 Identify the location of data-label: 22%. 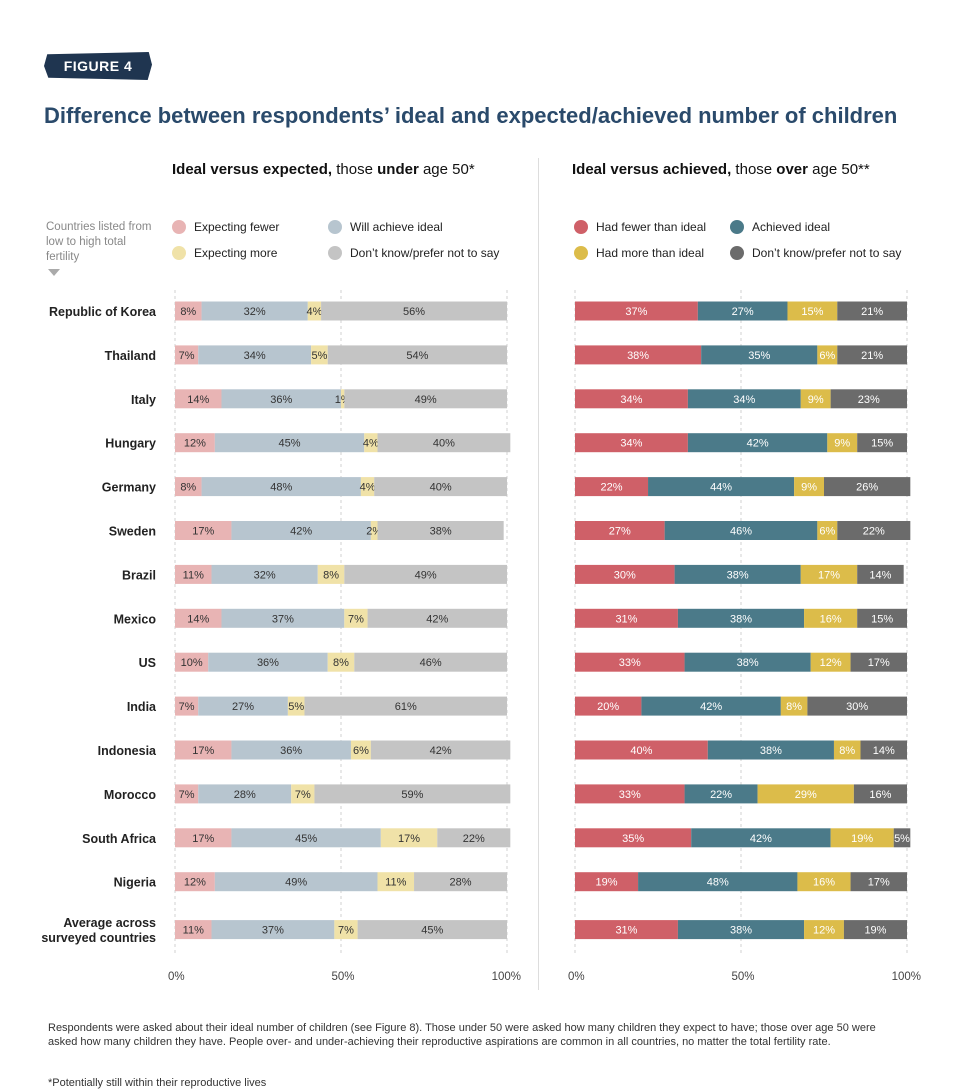
(612, 488).